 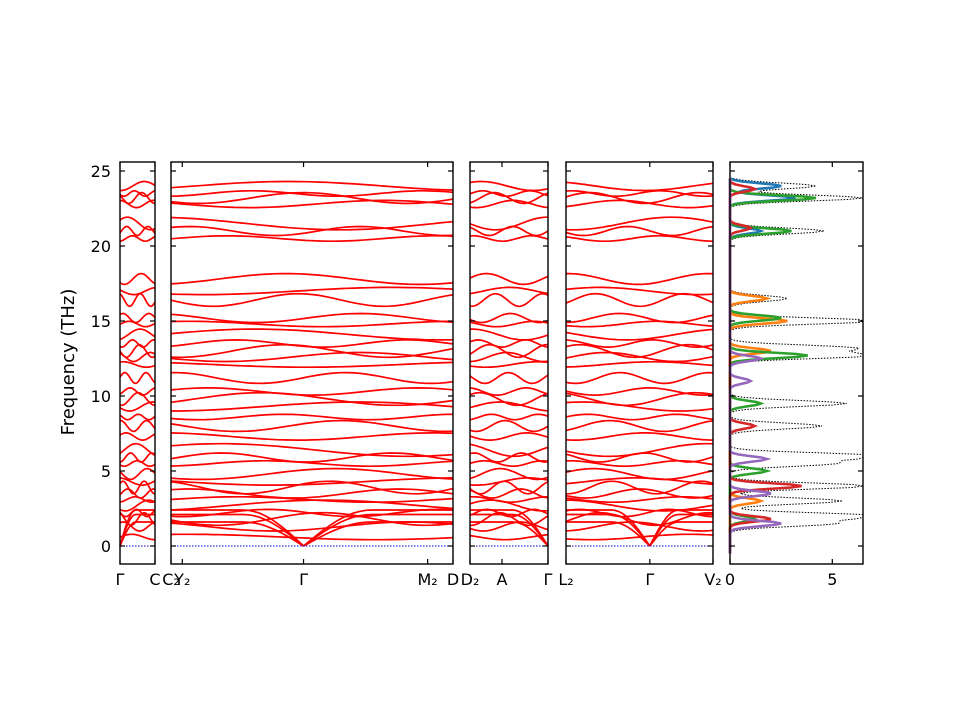 I want to click on x-tick-label: D, so click(x=453, y=579).